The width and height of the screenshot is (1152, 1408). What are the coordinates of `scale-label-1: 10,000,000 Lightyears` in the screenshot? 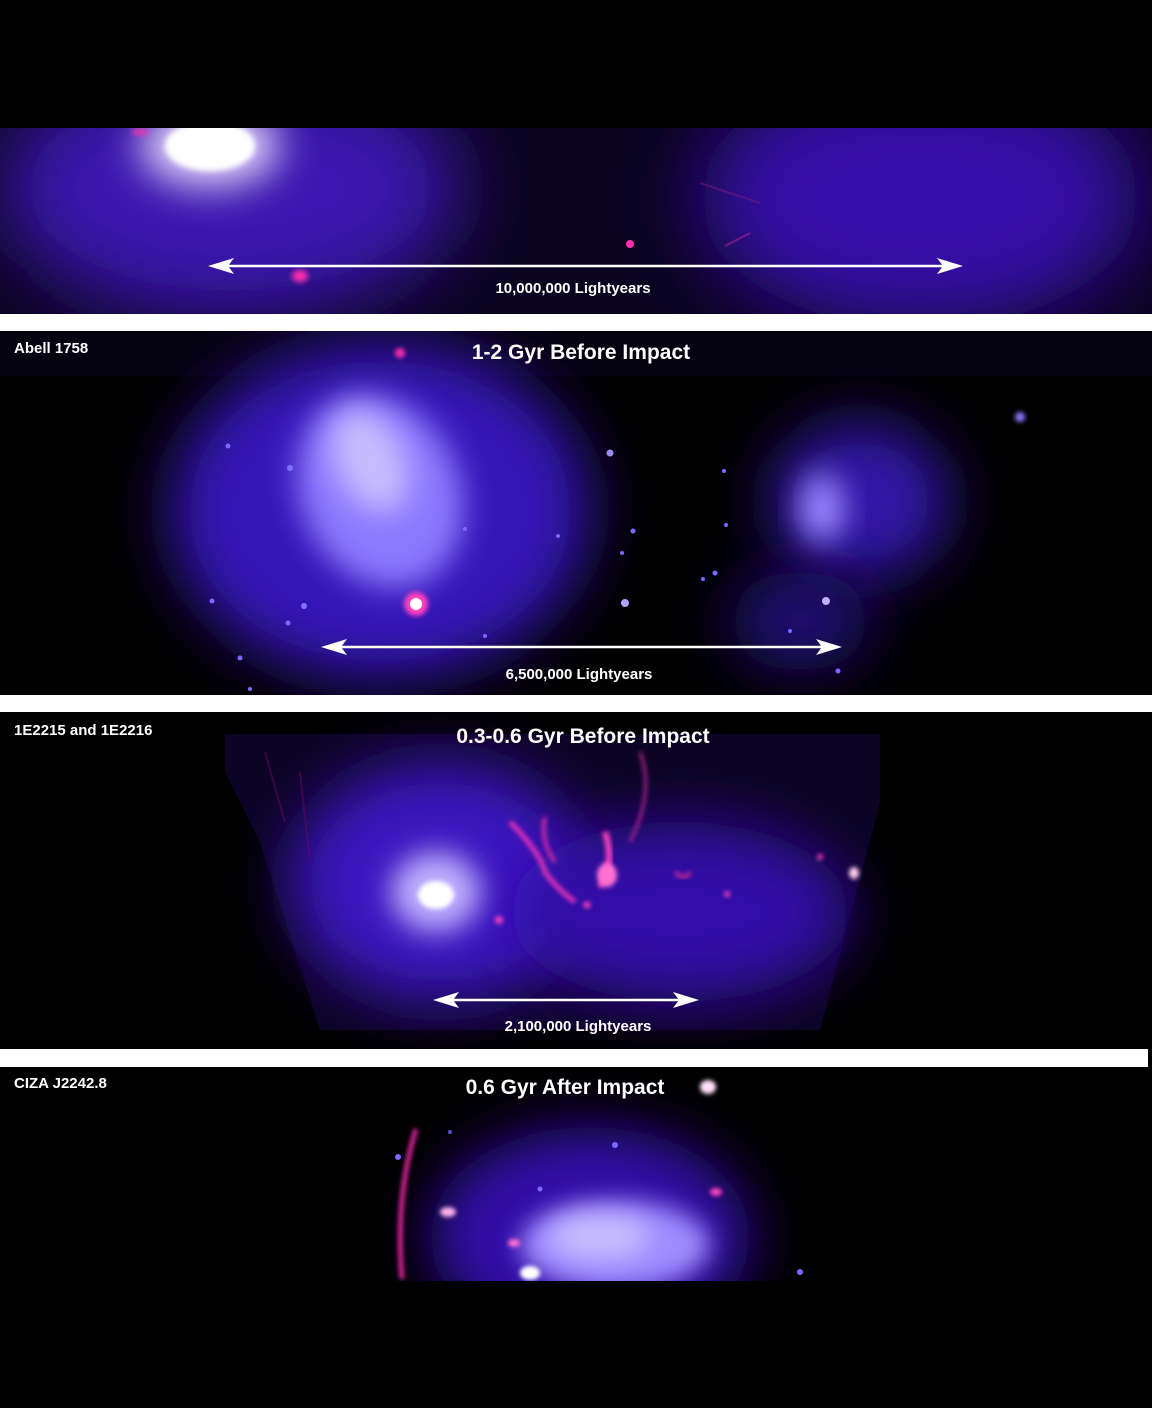 It's located at (573, 288).